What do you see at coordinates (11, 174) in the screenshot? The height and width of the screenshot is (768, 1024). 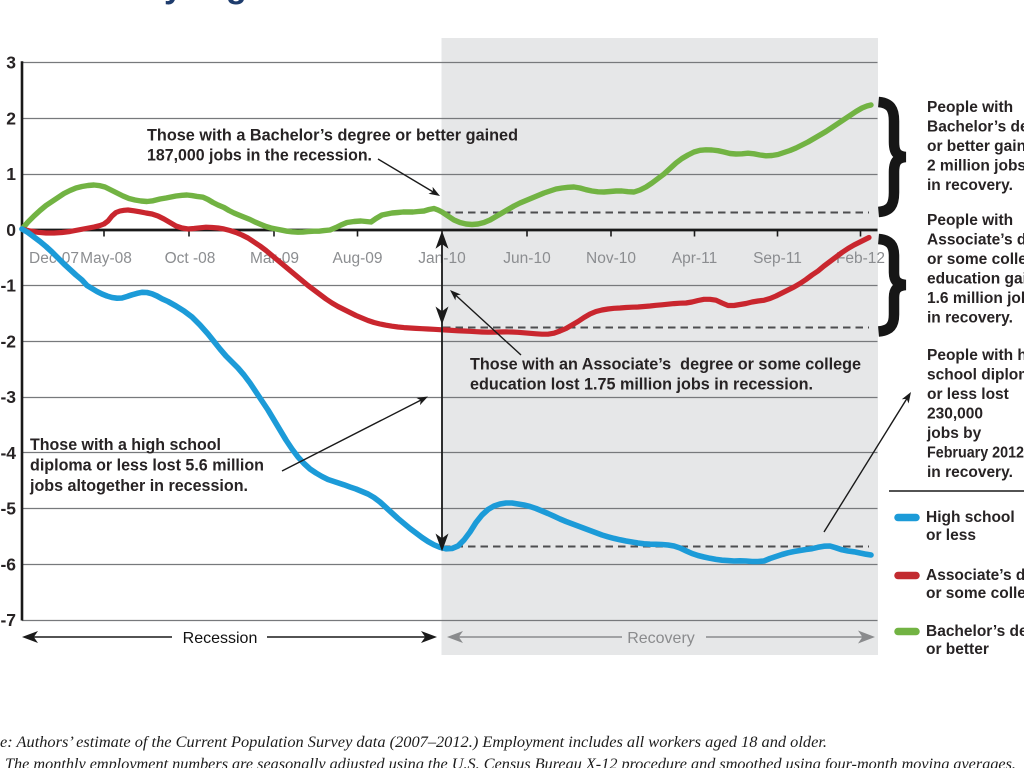 I see `svg-text: 1` at bounding box center [11, 174].